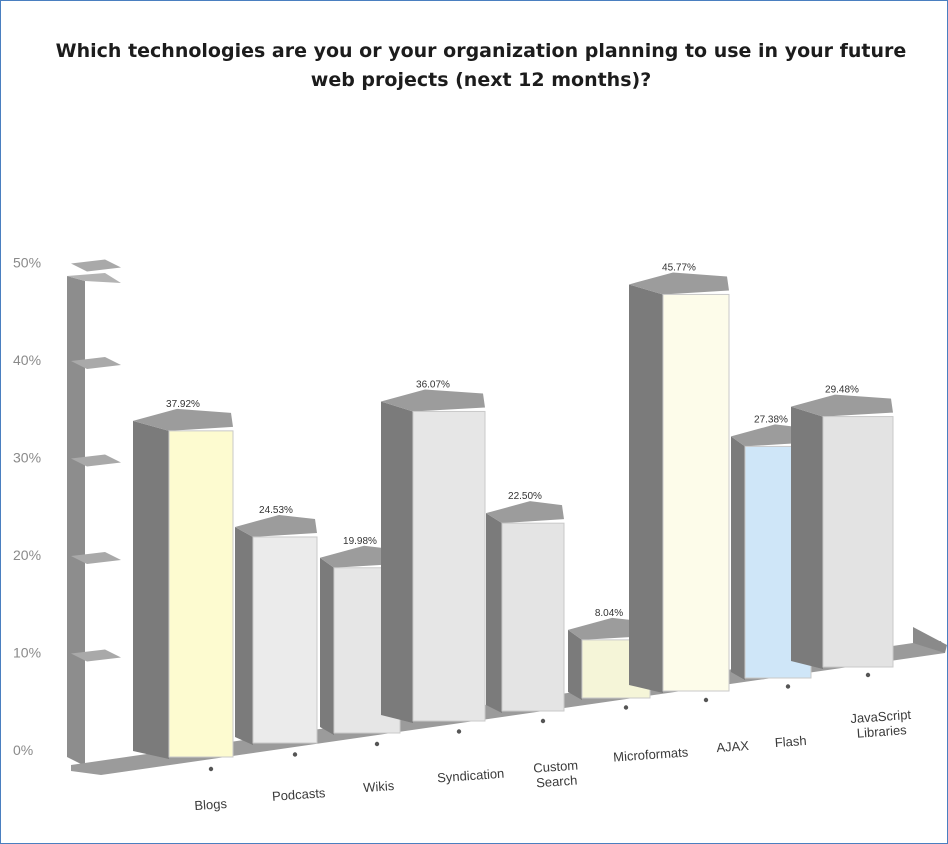  I want to click on category-label: Blogs, so click(211, 804).